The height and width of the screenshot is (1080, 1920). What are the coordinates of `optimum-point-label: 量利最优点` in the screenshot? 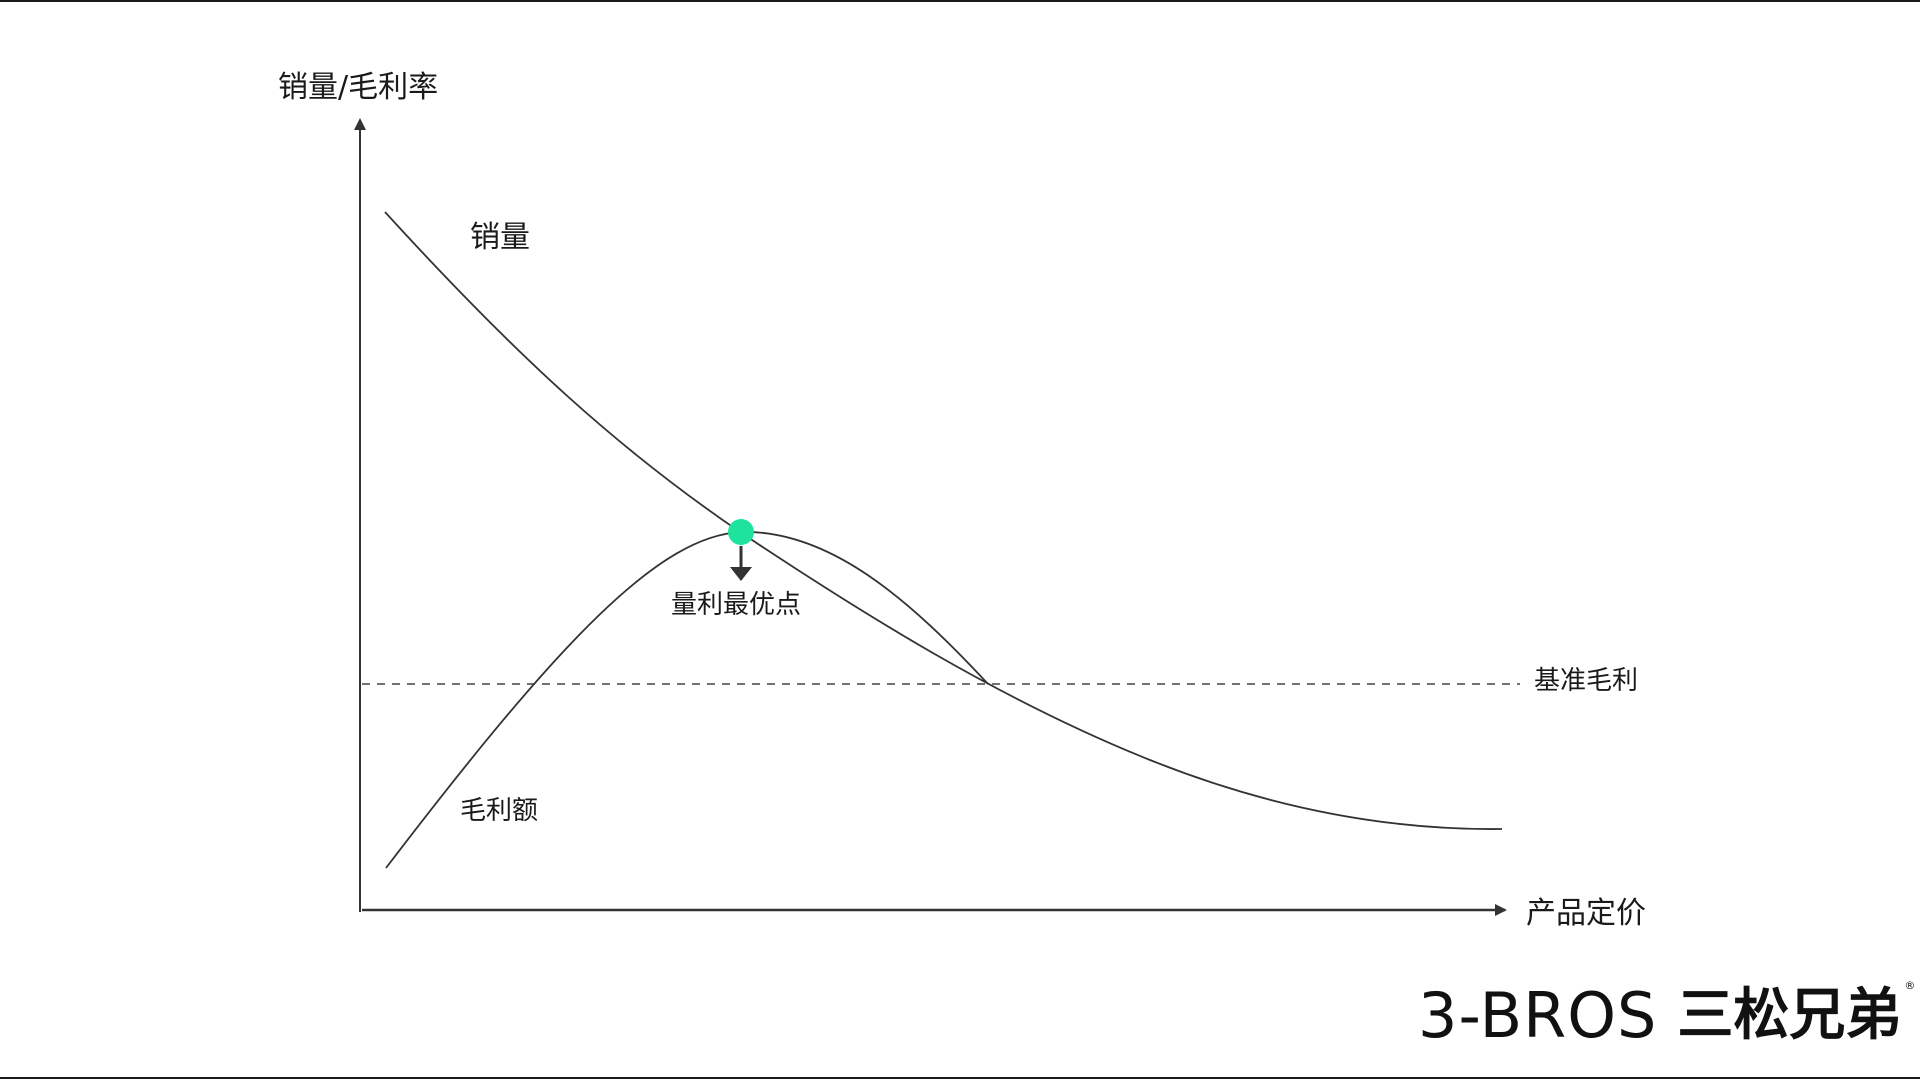 It's located at (736, 605).